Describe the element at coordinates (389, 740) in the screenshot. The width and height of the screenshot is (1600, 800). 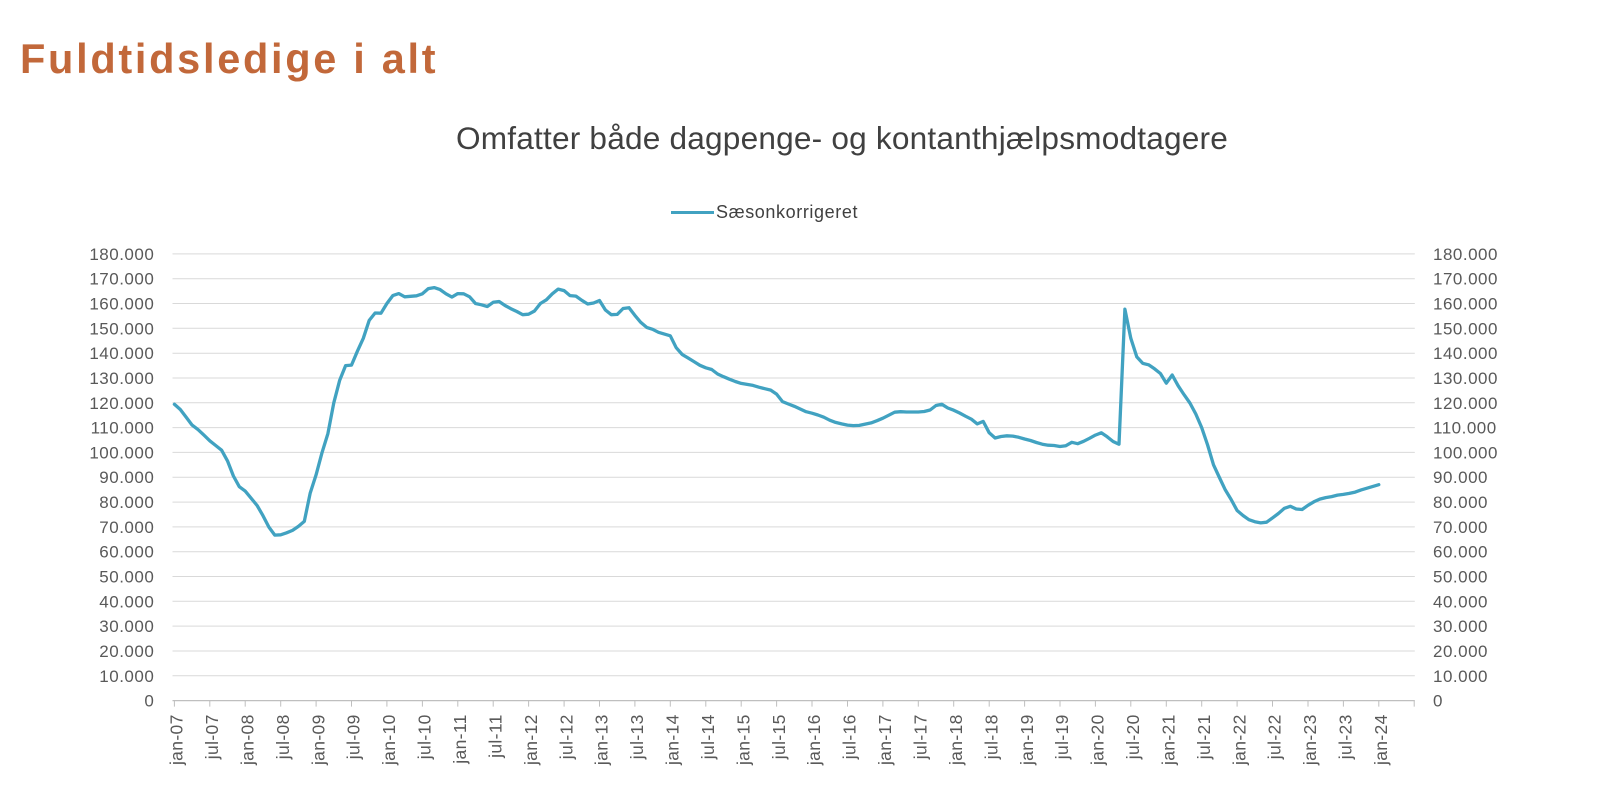
I see `svg-text: jan-10` at that location.